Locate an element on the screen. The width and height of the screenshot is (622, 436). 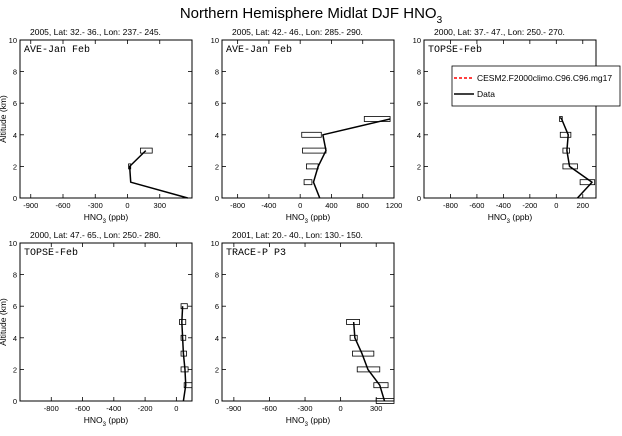
legend-box is located at coordinates (536, 86).